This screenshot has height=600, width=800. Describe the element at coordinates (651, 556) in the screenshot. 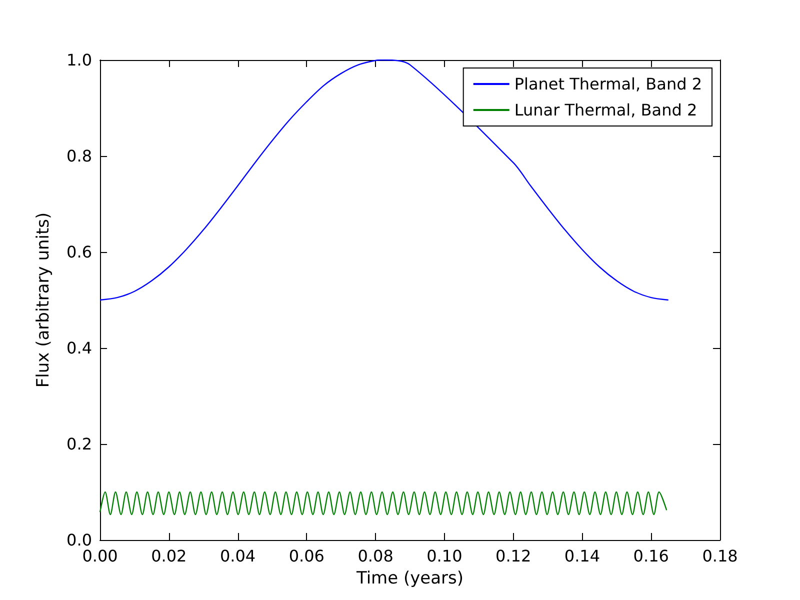

I see `x-tick-label: 0.16` at that location.